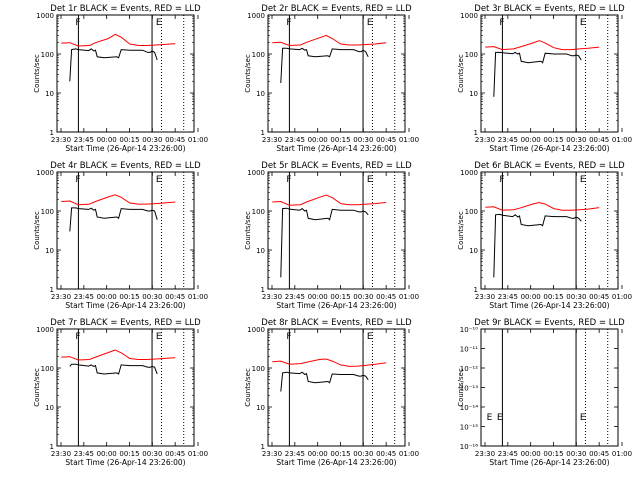 The height and width of the screenshot is (480, 640). What do you see at coordinates (469, 447) in the screenshot?
I see `y-tick-label: 10⁻¹⁶` at bounding box center [469, 447].